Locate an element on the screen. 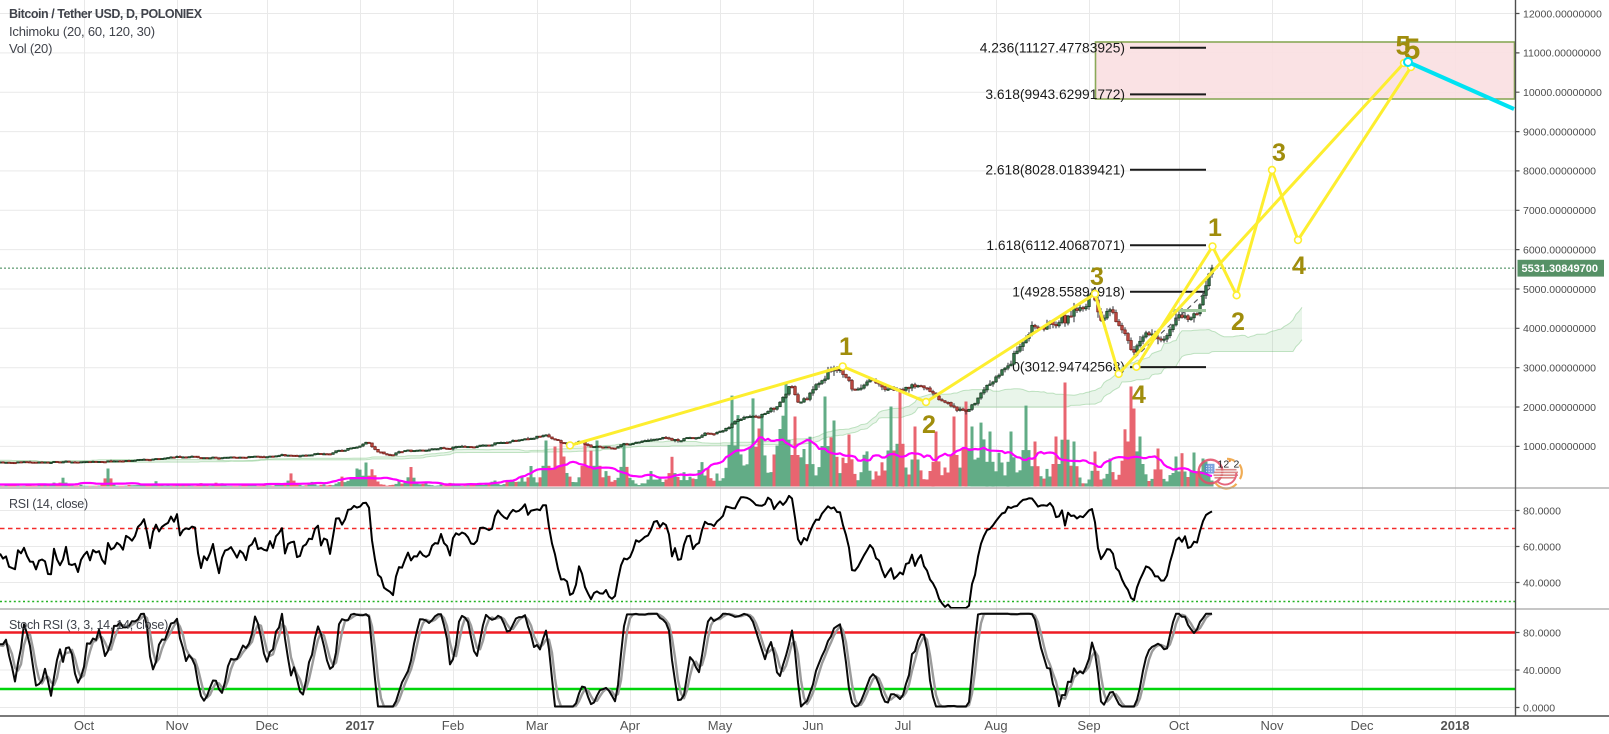 This screenshot has width=1609, height=734. svg-text: 0.0000 is located at coordinates (1539, 708).